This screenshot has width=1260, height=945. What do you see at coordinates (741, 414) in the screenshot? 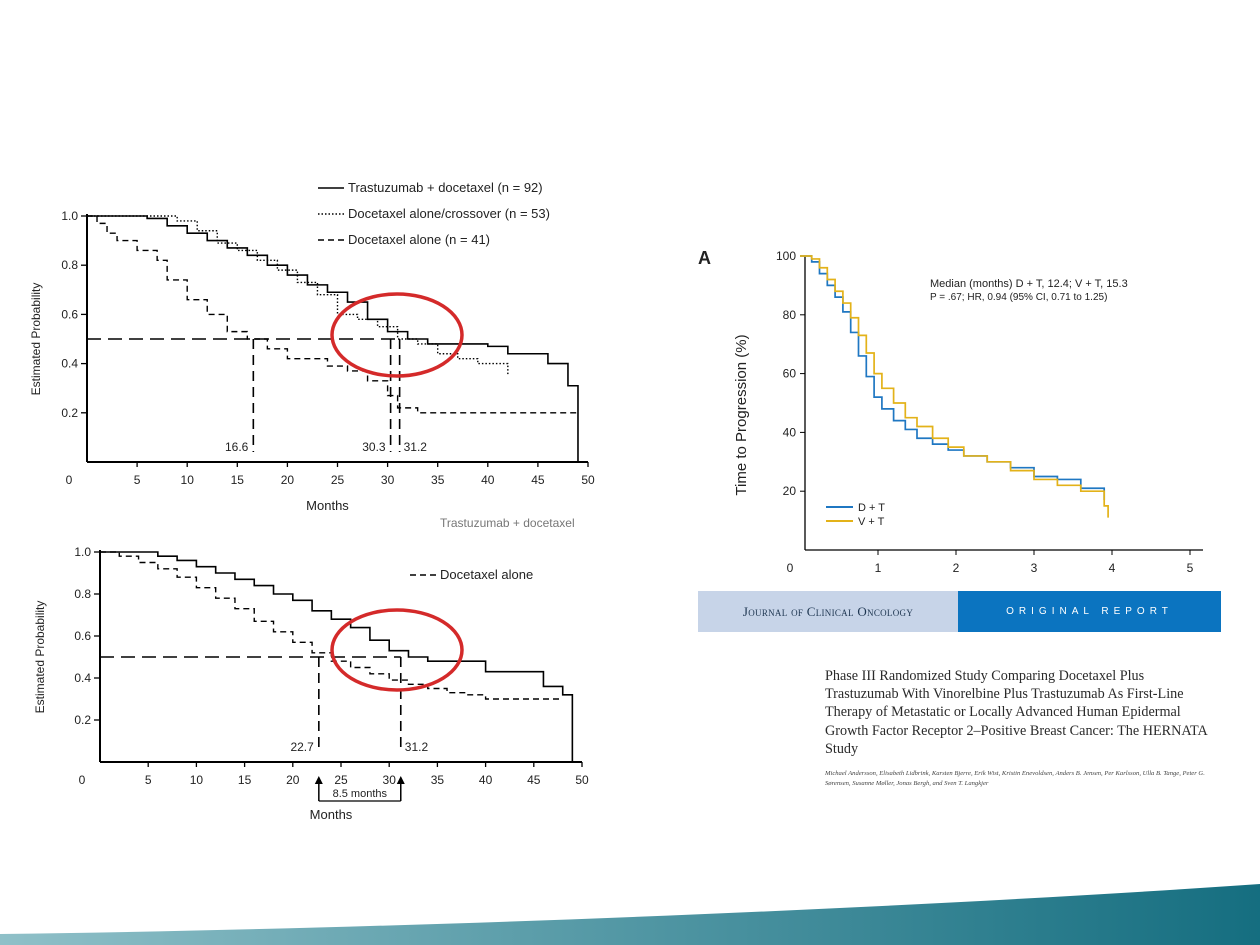
I see `y-axis-title: Time to Progression (%)` at bounding box center [741, 414].